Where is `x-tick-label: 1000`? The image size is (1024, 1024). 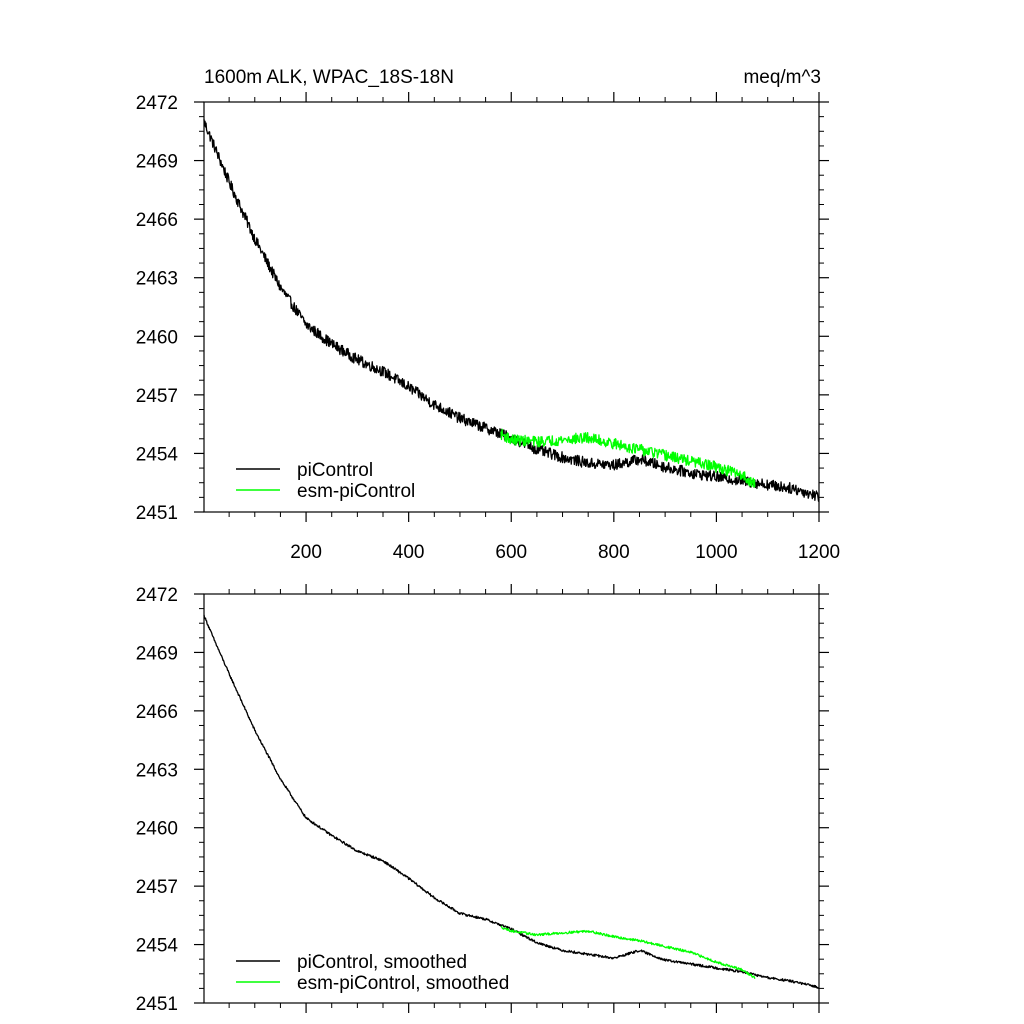
x-tick-label: 1000 is located at coordinates (716, 552).